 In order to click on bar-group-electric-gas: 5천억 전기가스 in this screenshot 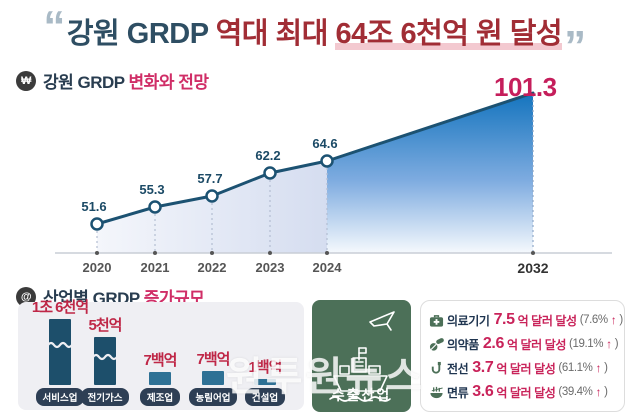, I will do `click(105, 360)`.